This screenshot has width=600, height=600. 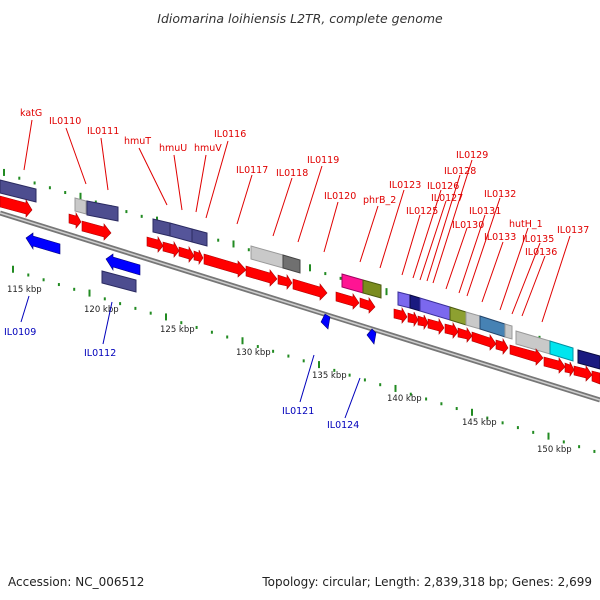 What do you see at coordinates (436, 326) in the screenshot?
I see `gene-arrow-IL0127` at bounding box center [436, 326].